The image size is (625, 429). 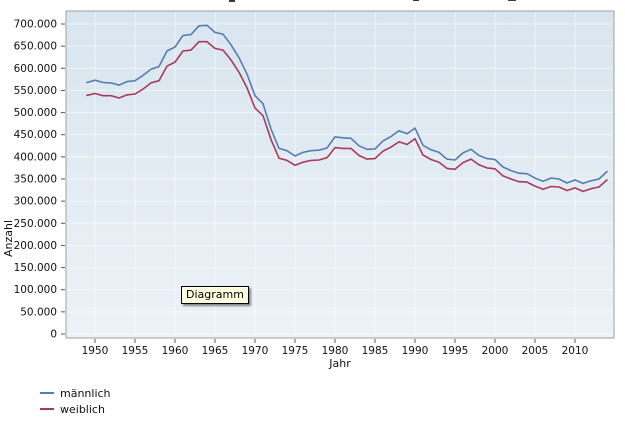 I want to click on legend-item: männlich, so click(x=75, y=393).